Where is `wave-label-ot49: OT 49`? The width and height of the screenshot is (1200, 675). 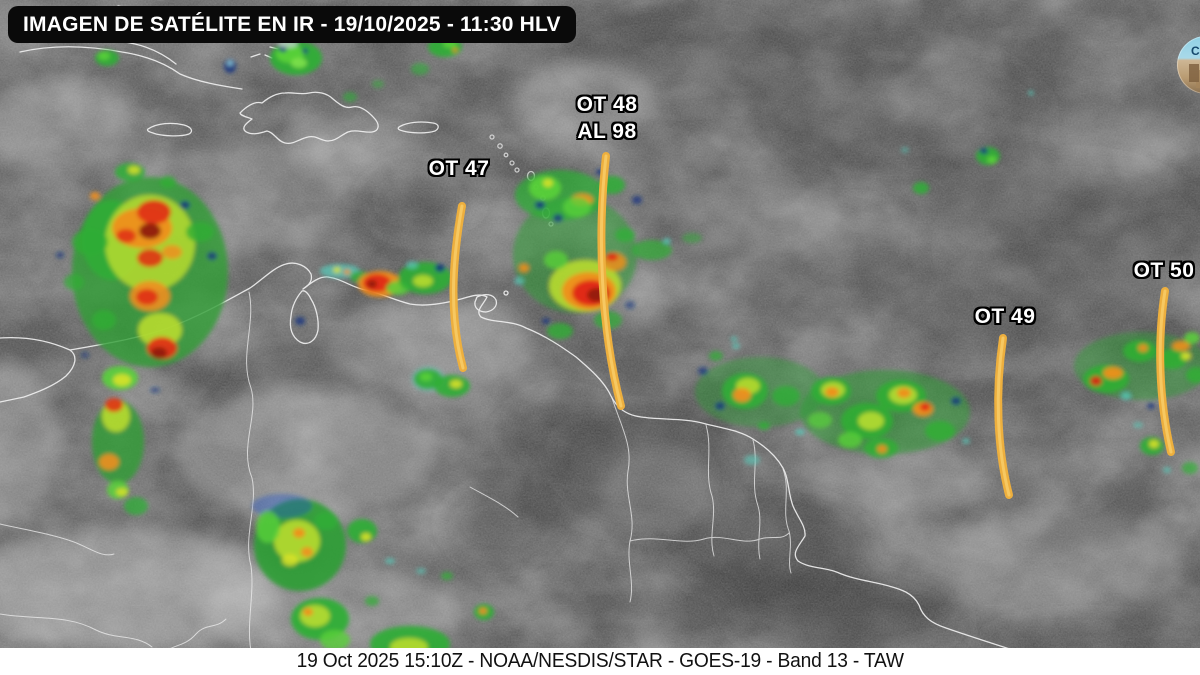 wave-label-ot49: OT 49 is located at coordinates (1005, 316).